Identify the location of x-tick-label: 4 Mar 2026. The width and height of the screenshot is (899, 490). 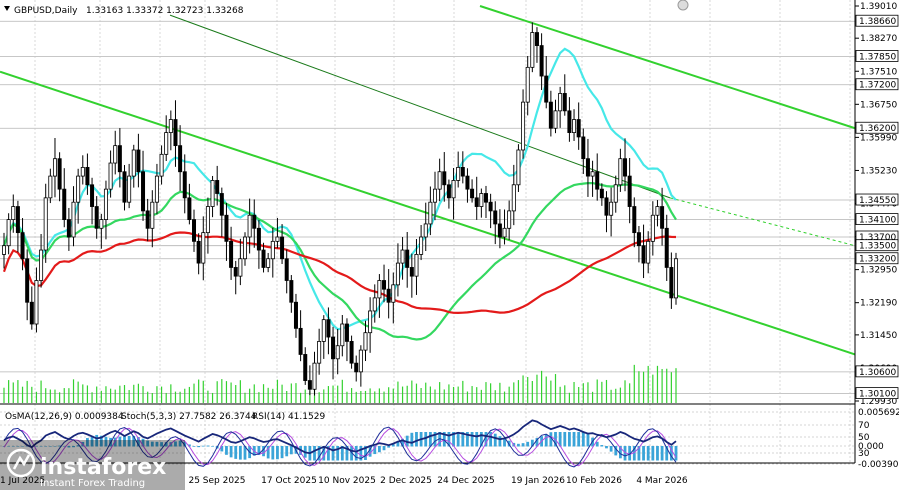
(662, 481).